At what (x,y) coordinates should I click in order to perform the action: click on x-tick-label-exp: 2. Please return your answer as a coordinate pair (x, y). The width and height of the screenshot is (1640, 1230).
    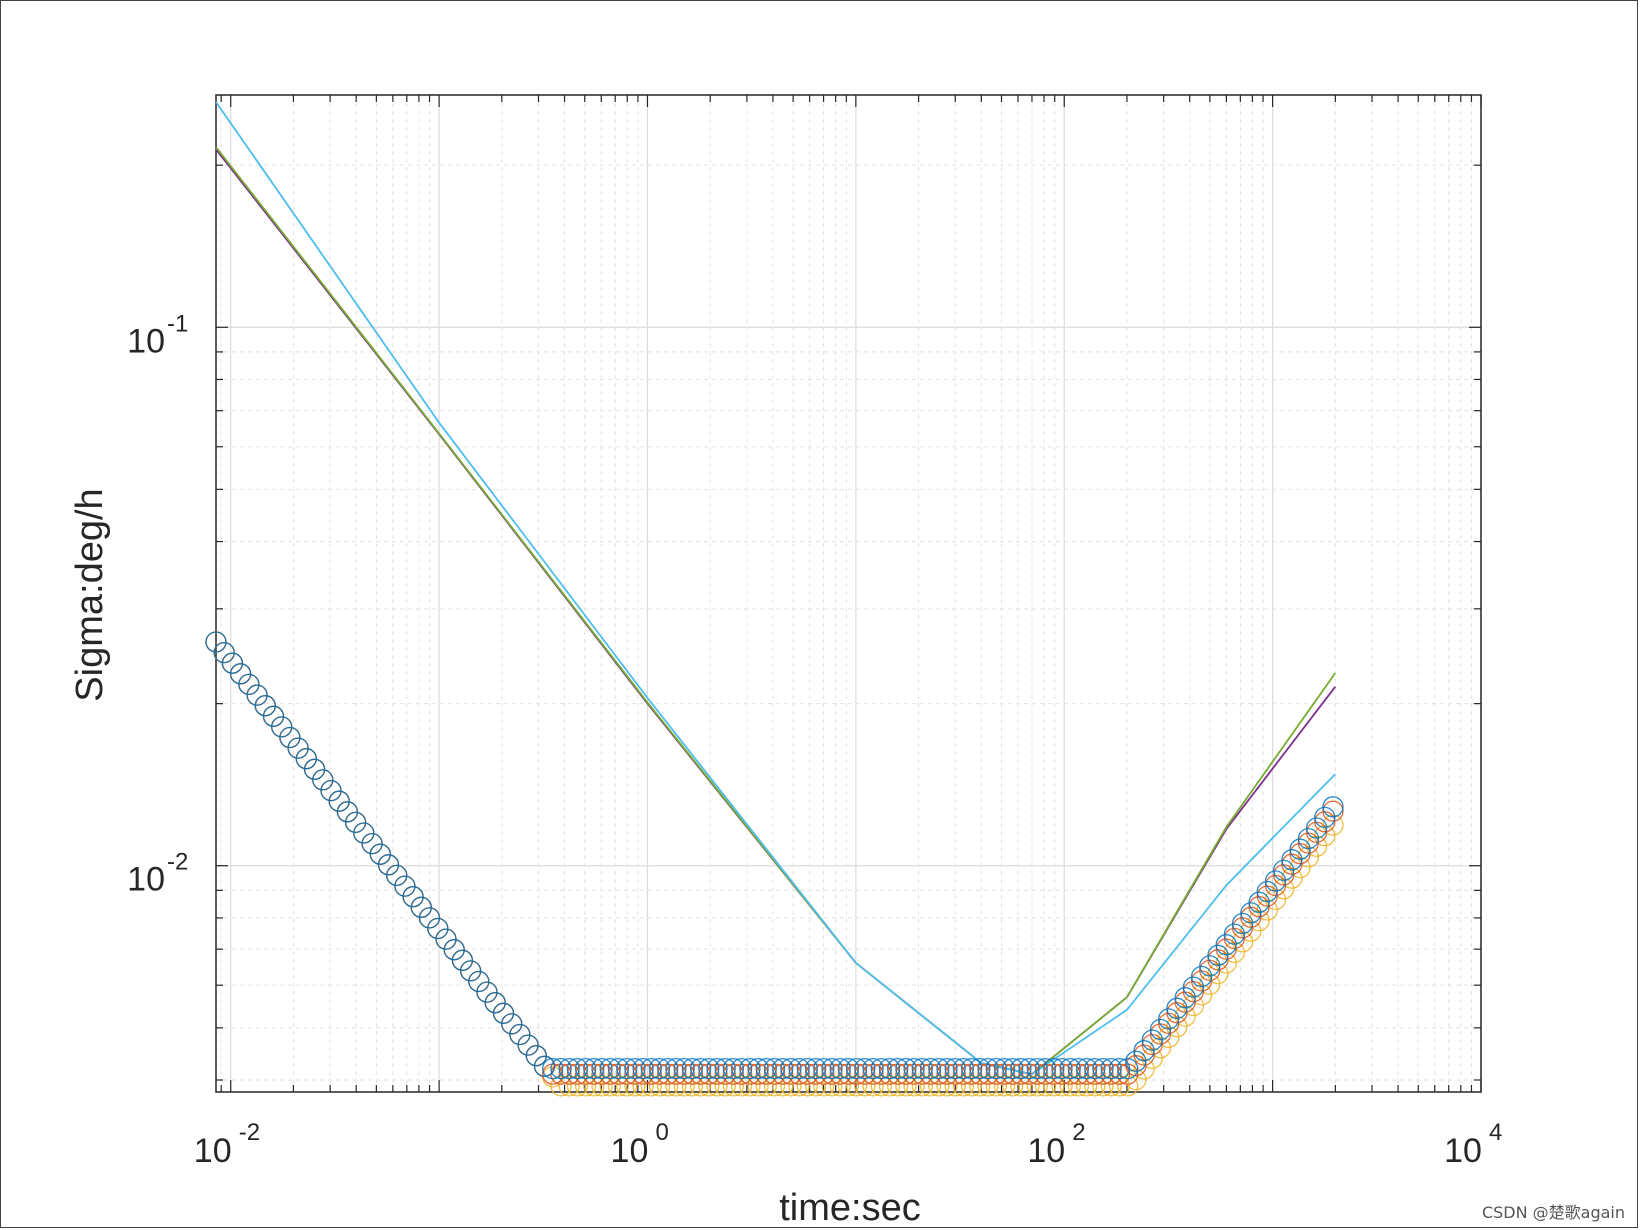
    Looking at the image, I should click on (1078, 1132).